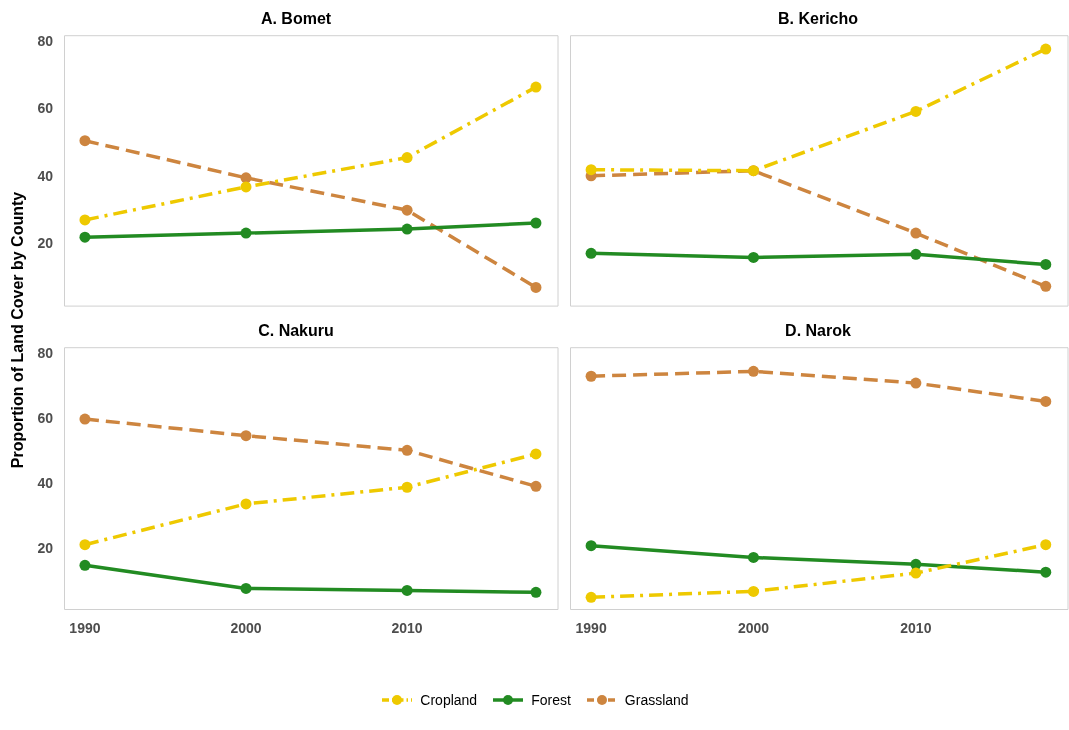 This screenshot has height=730, width=1069. I want to click on chart-title: B. Kericho, so click(818, 19).